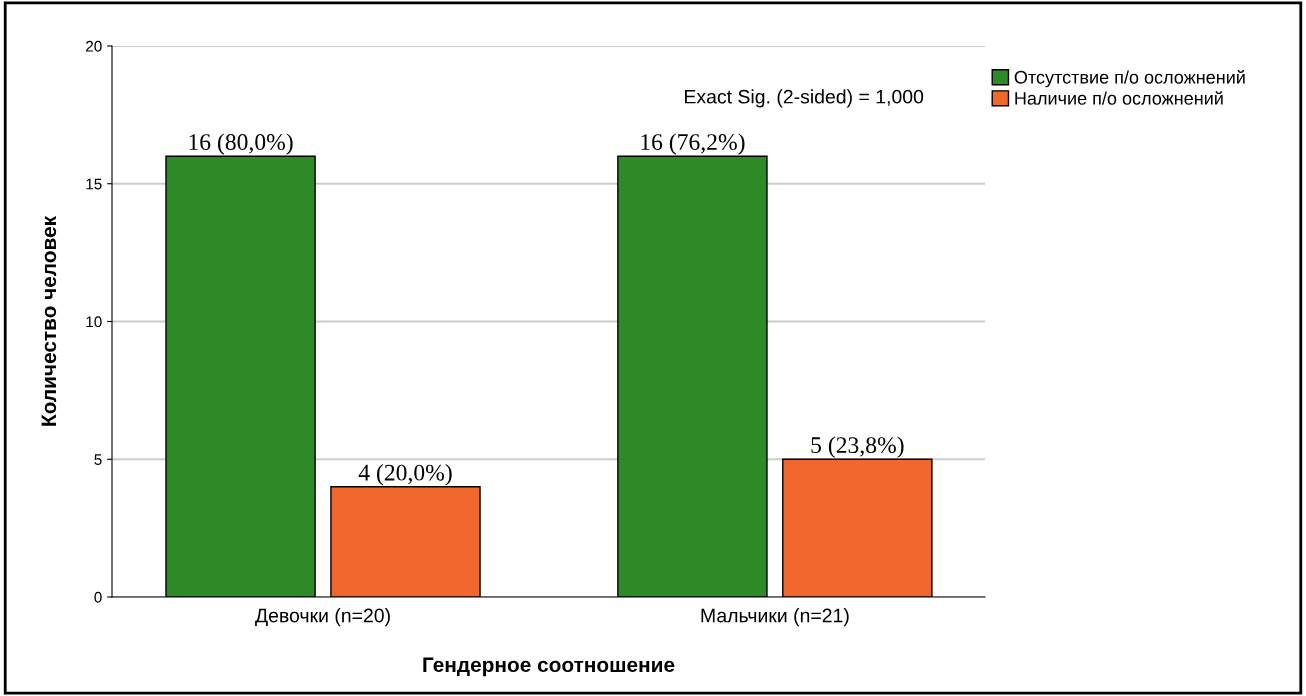 The height and width of the screenshot is (696, 1306). I want to click on x-axis-title: Гендерное соотношение, so click(549, 667).